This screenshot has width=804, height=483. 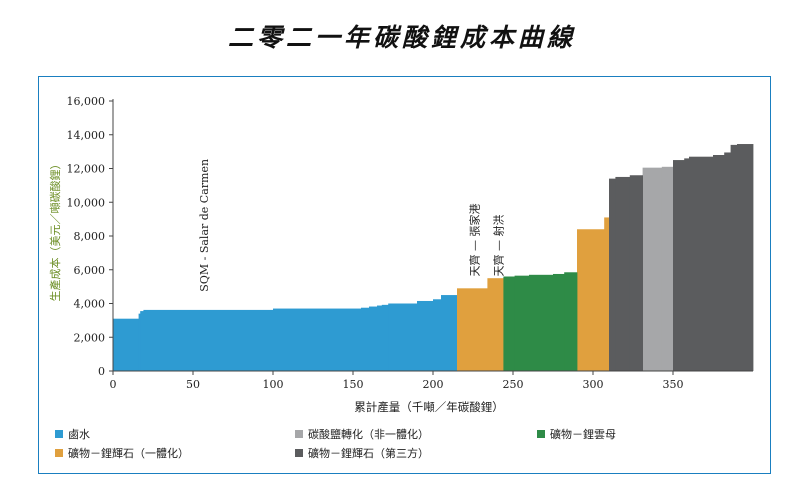 What do you see at coordinates (90, 304) in the screenshot?
I see `y-tick-label-2: 4,000` at bounding box center [90, 304].